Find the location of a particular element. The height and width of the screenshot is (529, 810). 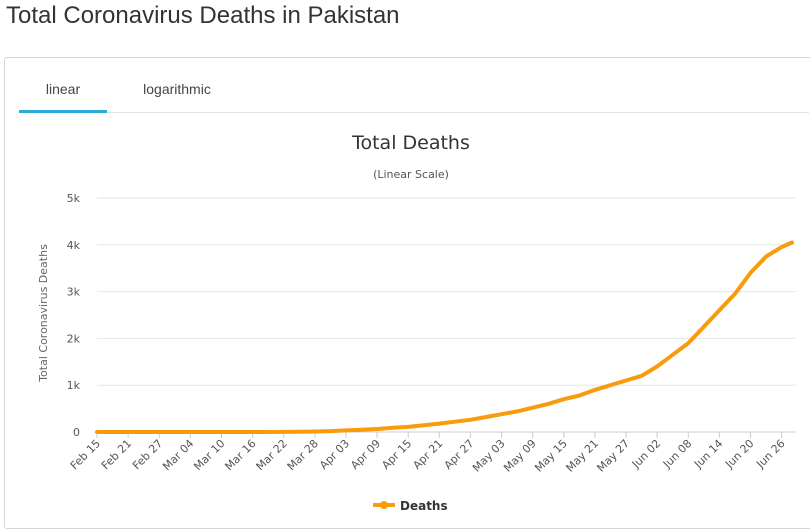

x-tick-label: Jun 26 is located at coordinates (770, 454).